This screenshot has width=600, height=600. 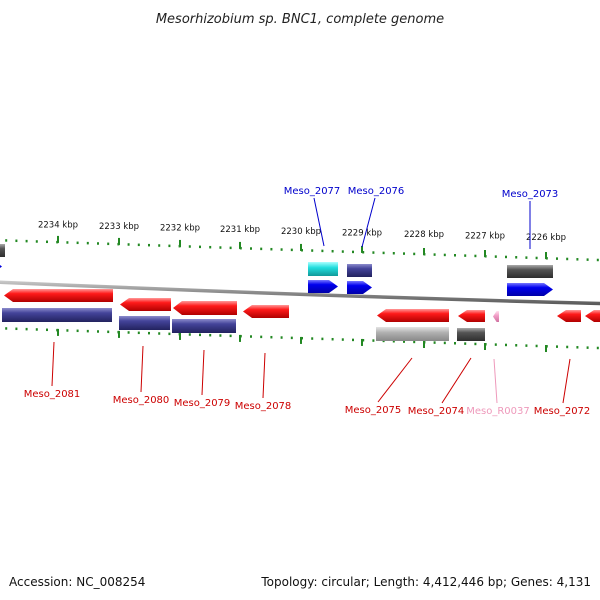 I want to click on gene-label-meso-2077: Meso_2077, so click(x=312, y=191).